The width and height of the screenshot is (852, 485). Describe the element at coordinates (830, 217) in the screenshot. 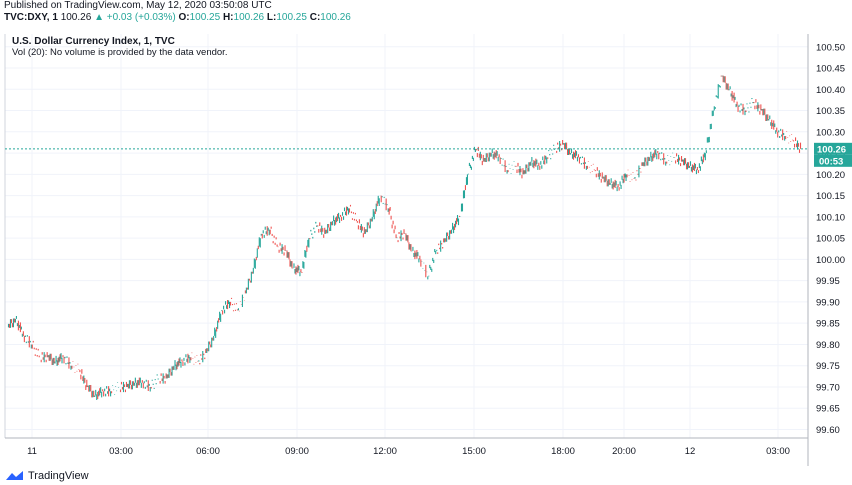

I see `y-tick-label: 100.10` at that location.